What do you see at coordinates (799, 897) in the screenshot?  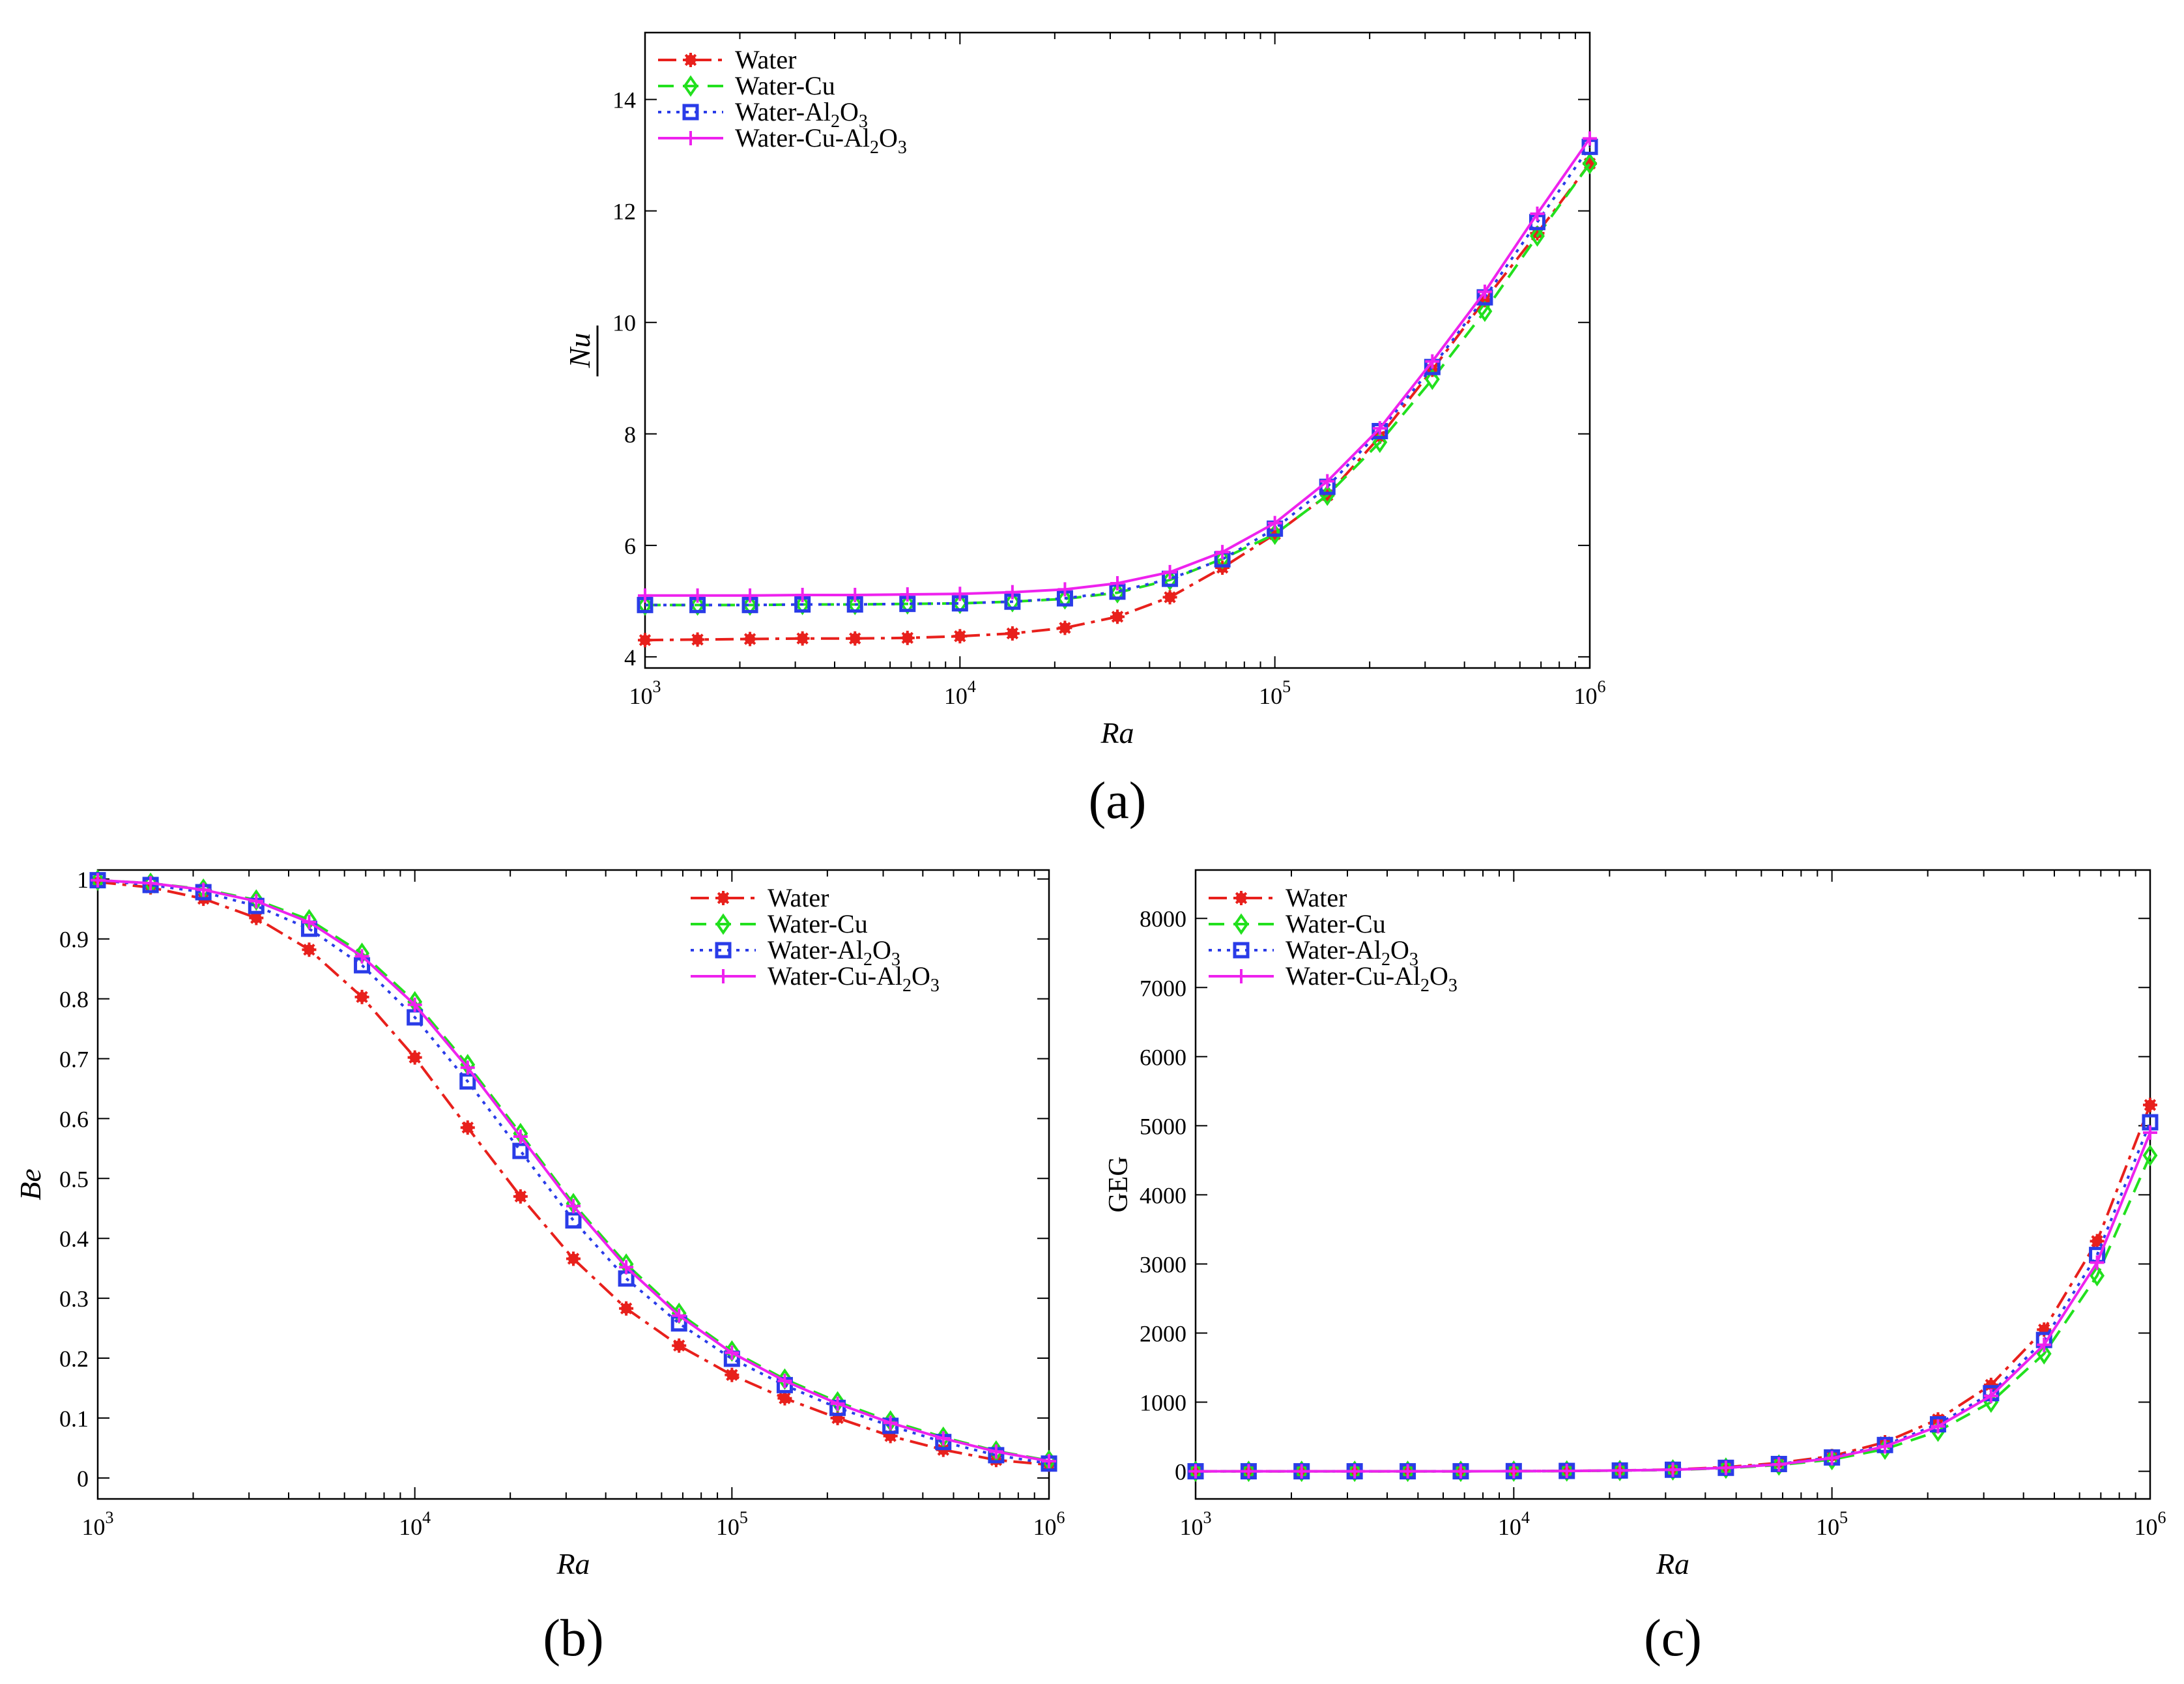 I see `legend-entry-label: Water` at bounding box center [799, 897].